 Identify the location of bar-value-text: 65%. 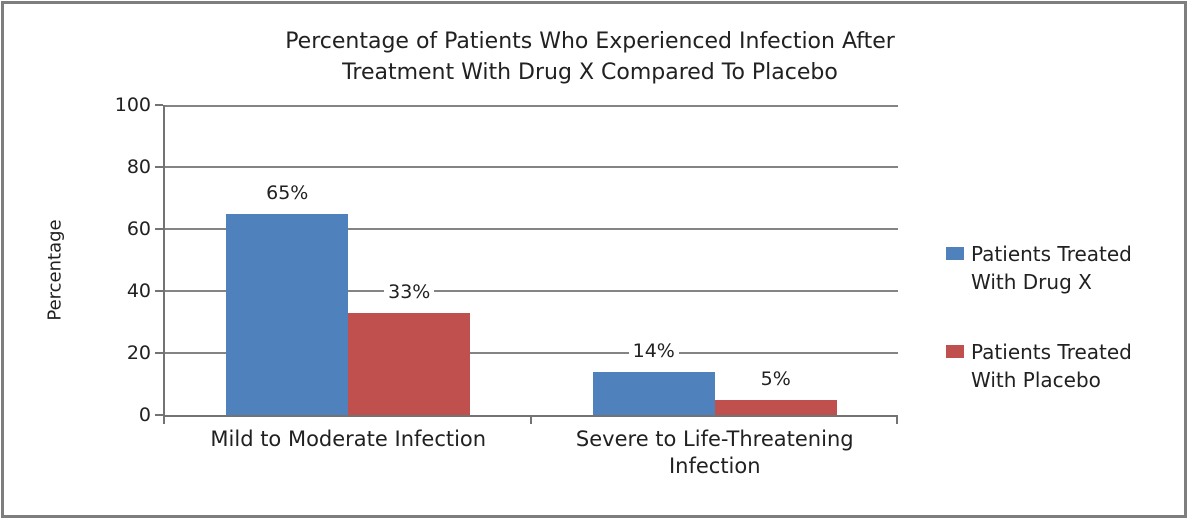
(287, 192).